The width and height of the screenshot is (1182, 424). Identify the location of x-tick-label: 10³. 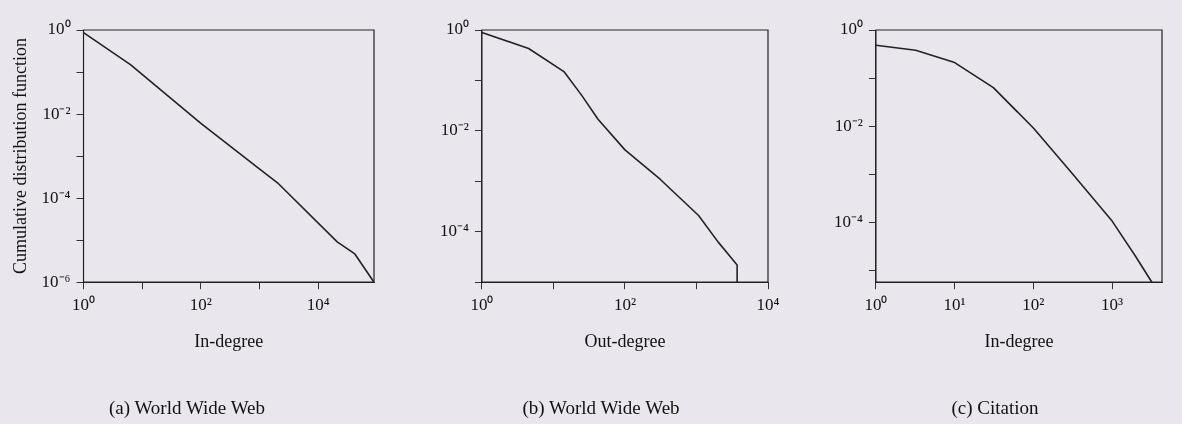
(1112, 304).